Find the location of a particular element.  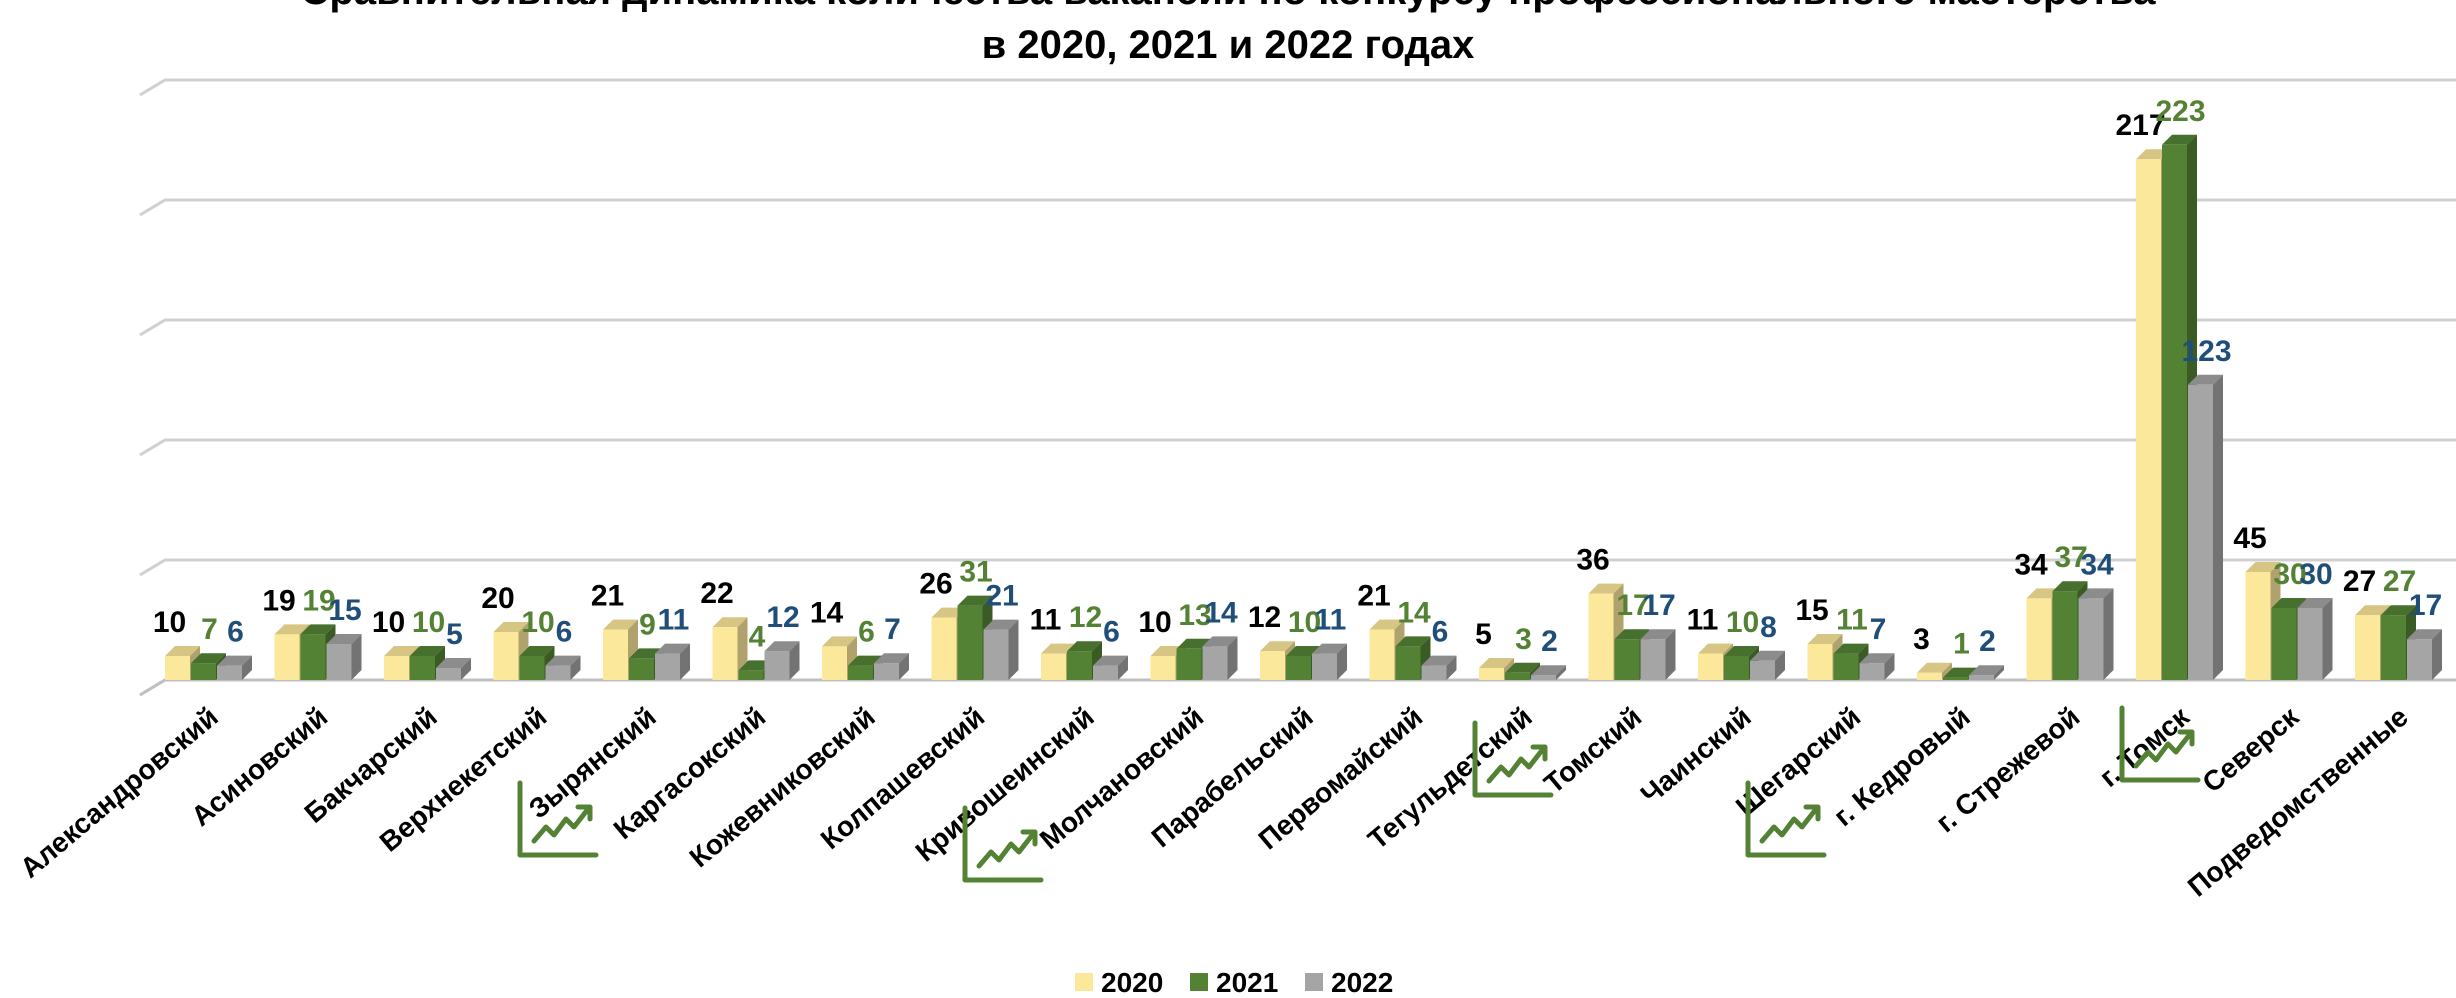

trend-up-icon is located at coordinates (1513, 759).